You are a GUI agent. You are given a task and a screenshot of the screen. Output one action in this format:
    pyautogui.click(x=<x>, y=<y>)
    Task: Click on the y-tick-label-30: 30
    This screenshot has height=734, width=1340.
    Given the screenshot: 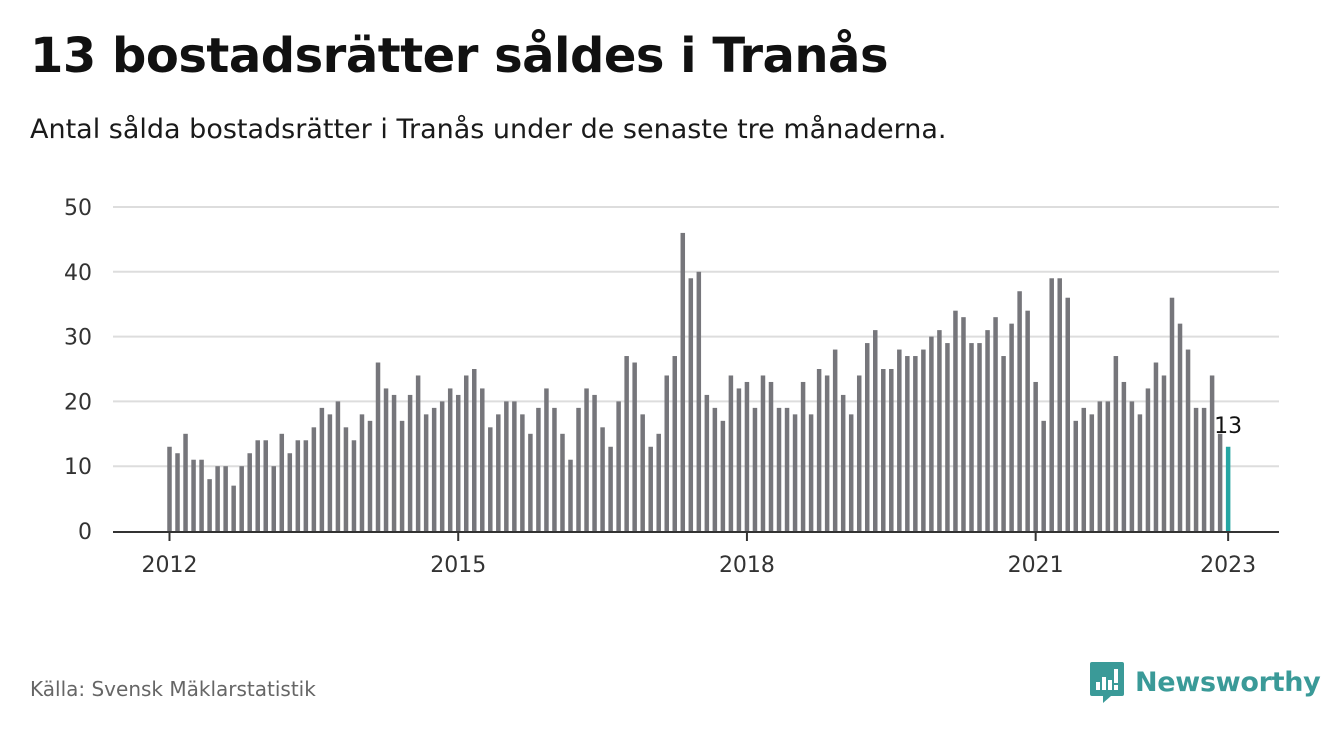 What is the action you would take?
    pyautogui.click(x=78, y=338)
    